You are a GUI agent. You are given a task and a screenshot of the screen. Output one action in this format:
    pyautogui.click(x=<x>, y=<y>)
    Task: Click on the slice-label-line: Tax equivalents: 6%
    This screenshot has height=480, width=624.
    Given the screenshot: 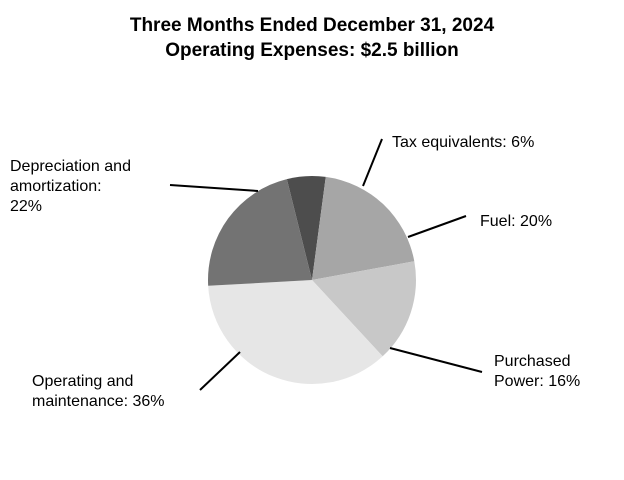 What is the action you would take?
    pyautogui.click(x=463, y=142)
    